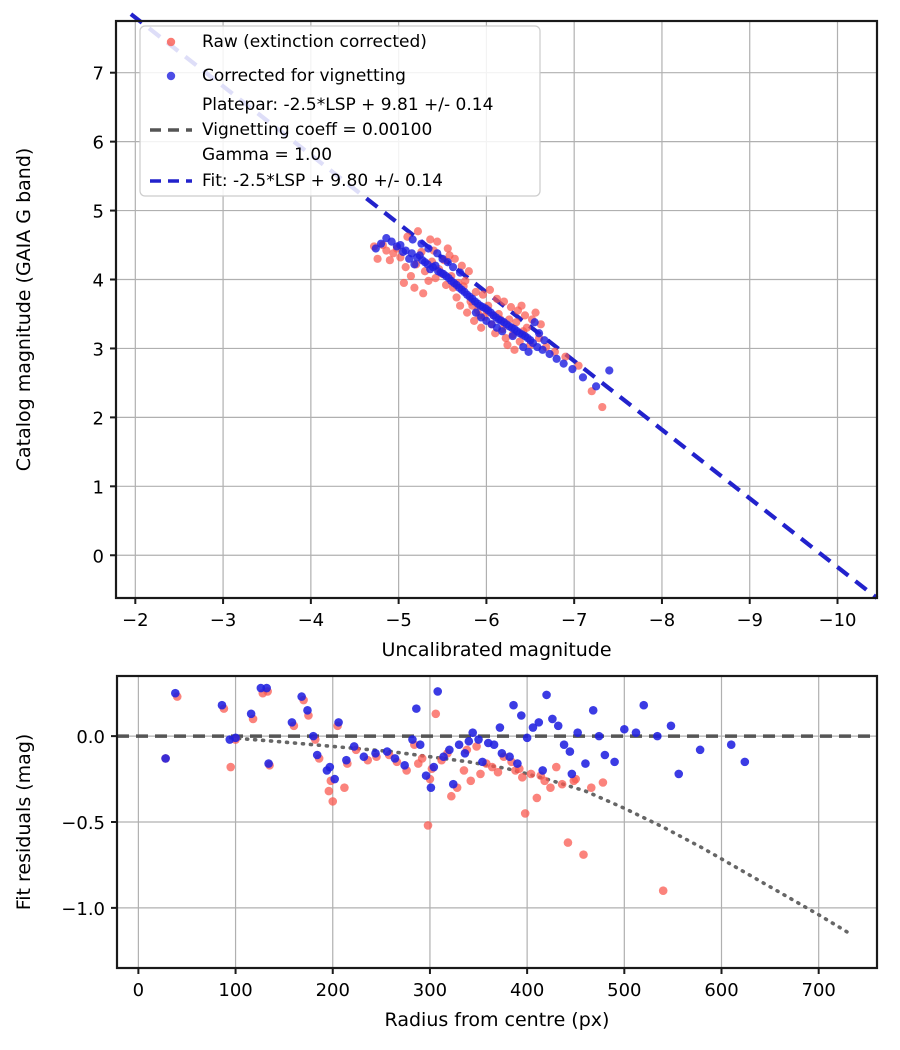 This screenshot has height=1050, width=900. I want to click on x-tick-label: −2, so click(135, 620).